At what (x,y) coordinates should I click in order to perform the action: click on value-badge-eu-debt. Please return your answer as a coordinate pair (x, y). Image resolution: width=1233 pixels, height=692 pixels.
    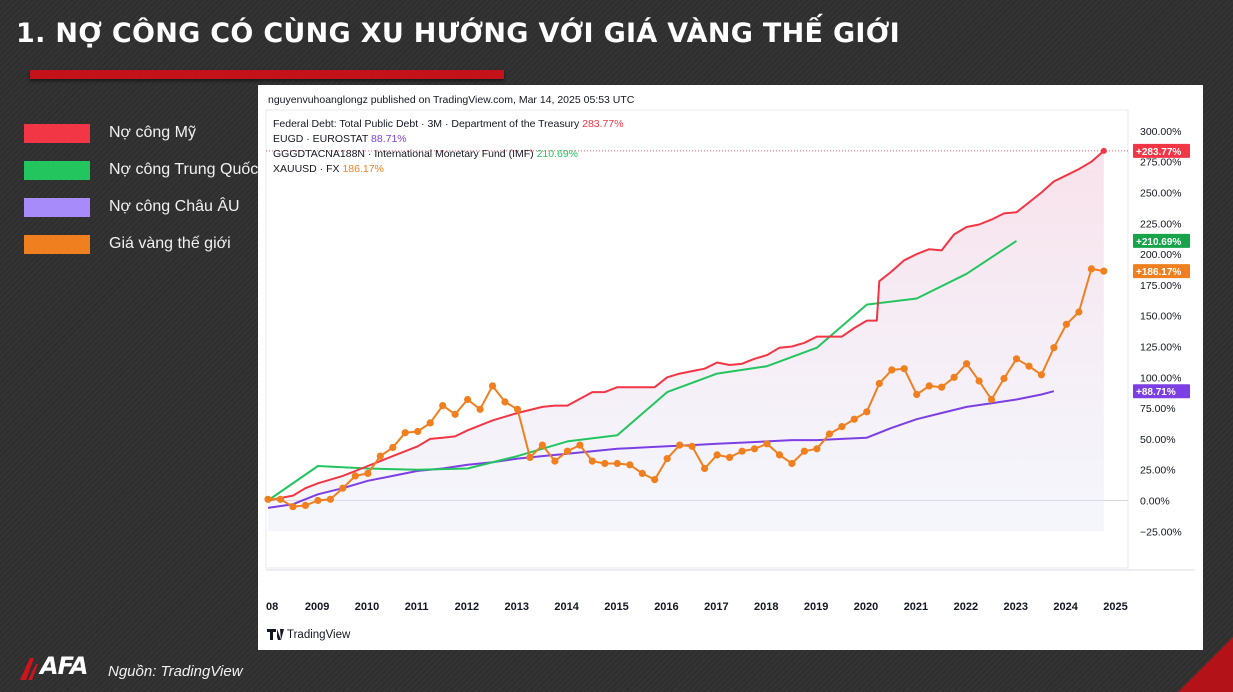
    Looking at the image, I should click on (1161, 391).